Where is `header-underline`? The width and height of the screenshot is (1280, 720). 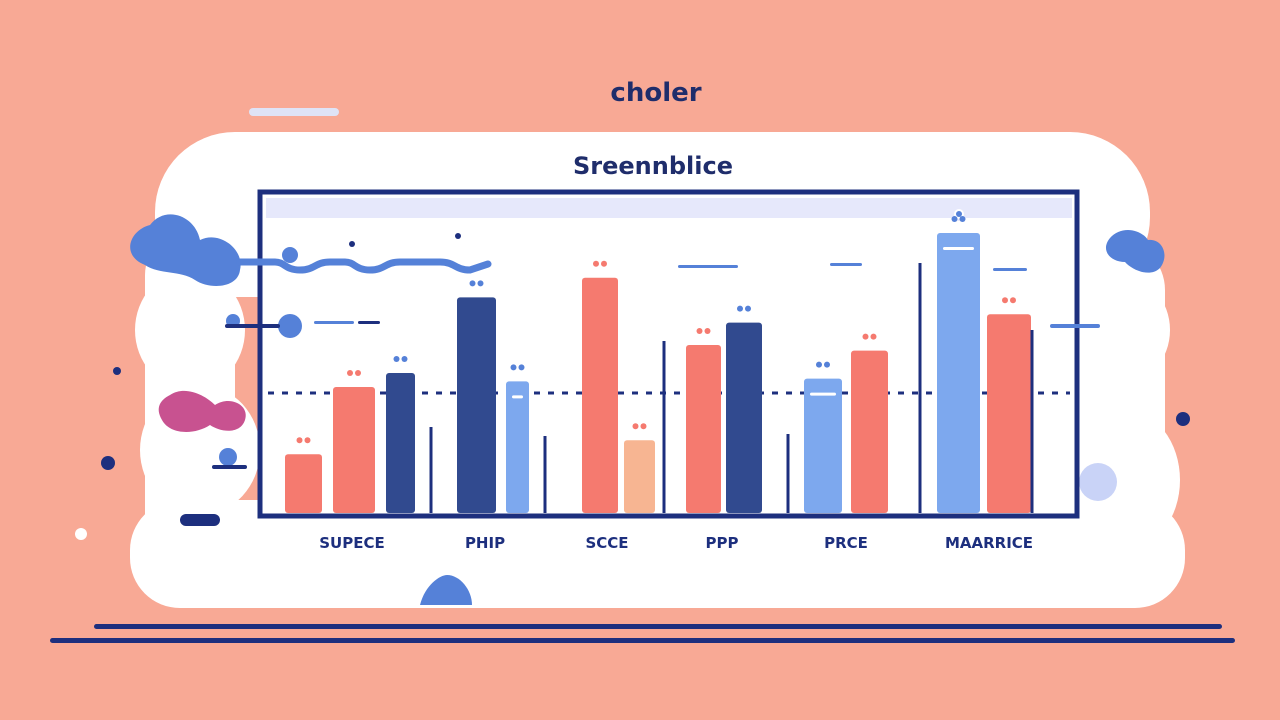
header-underline is located at coordinates (294, 112).